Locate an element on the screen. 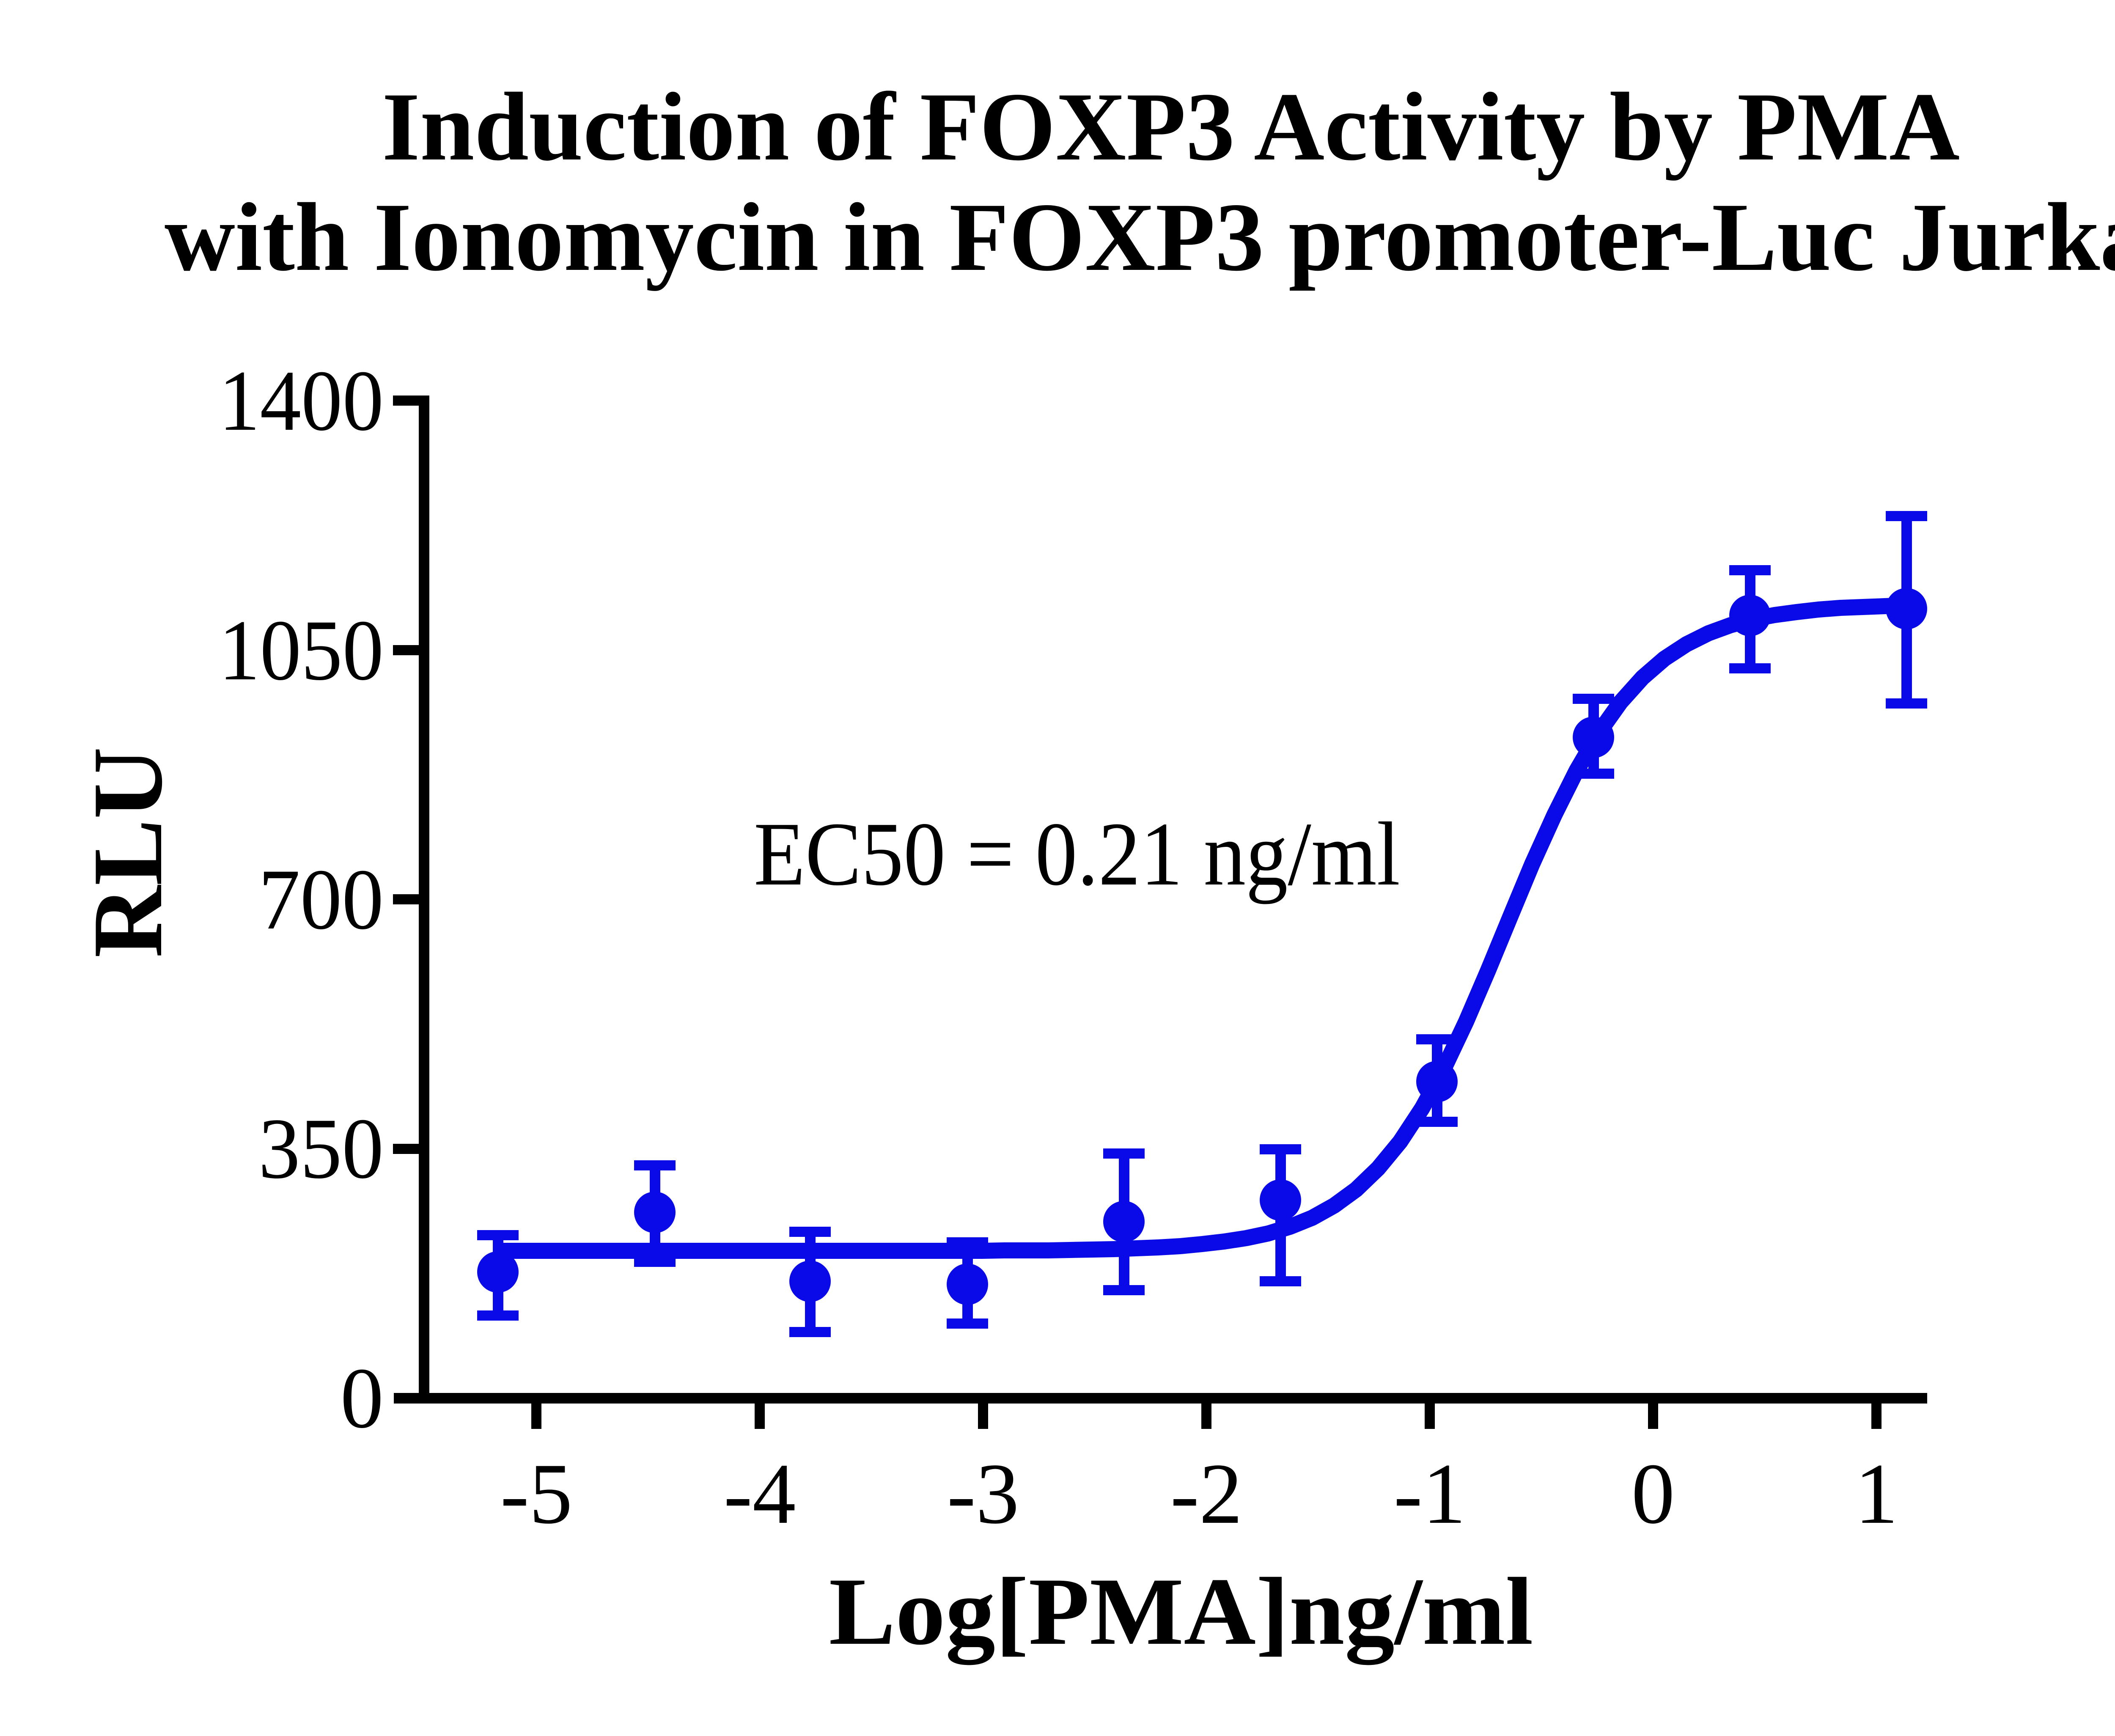  svg-text: Log[PMA]ng/ml is located at coordinates (1181, 1611).